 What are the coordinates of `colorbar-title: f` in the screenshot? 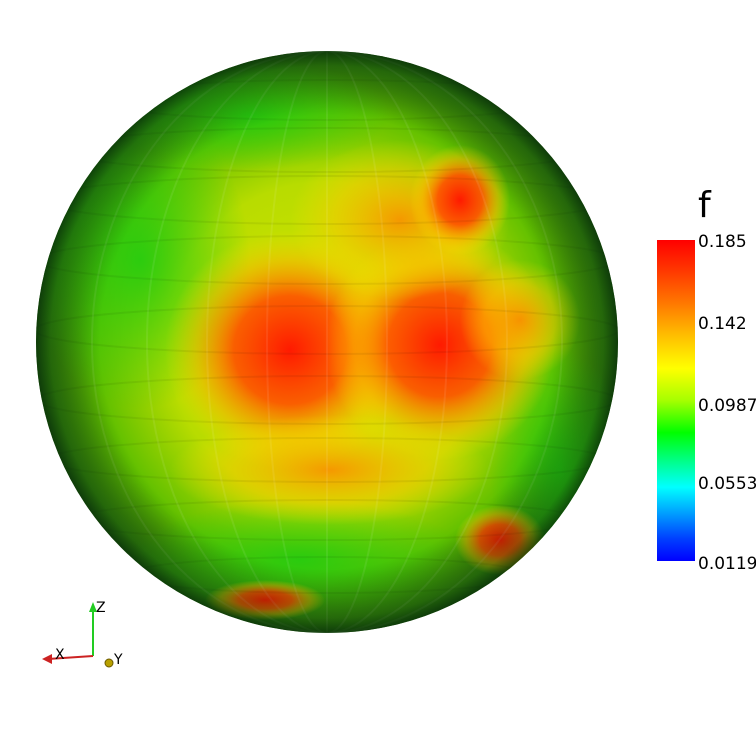 It's located at (704, 205).